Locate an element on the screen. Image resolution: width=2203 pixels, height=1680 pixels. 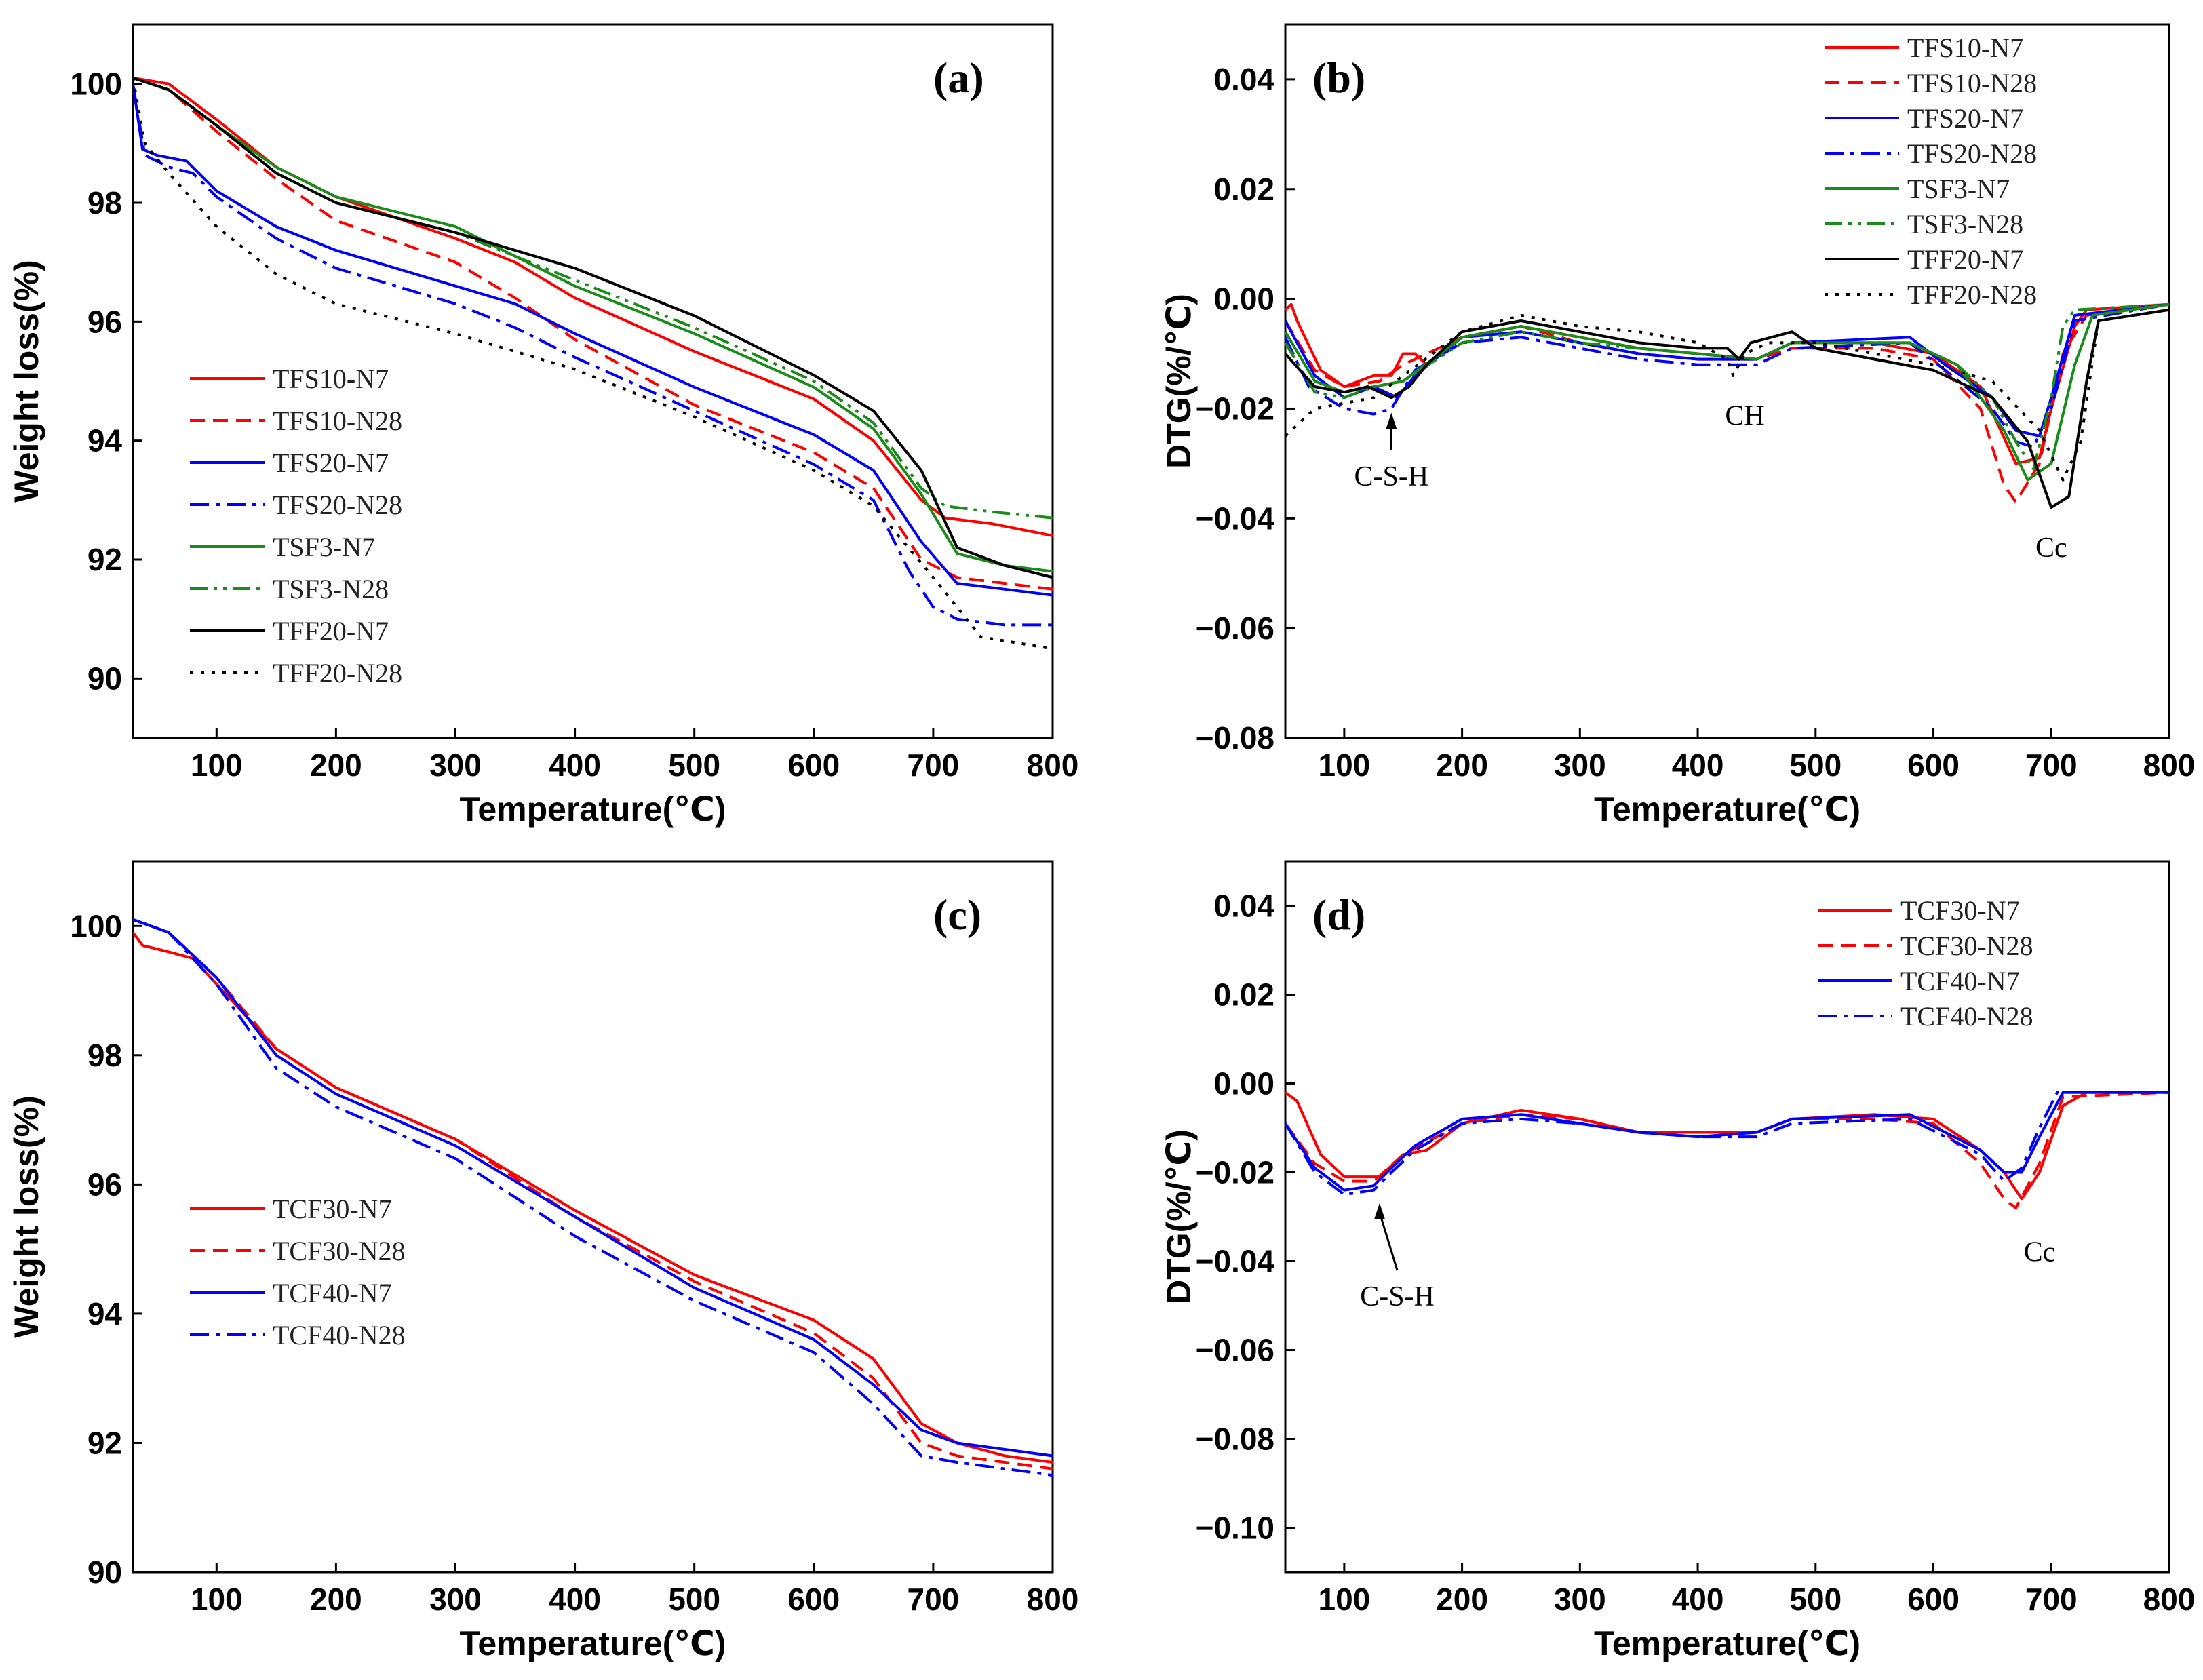
series-line-tfs10-n28 is located at coordinates (593, 334).